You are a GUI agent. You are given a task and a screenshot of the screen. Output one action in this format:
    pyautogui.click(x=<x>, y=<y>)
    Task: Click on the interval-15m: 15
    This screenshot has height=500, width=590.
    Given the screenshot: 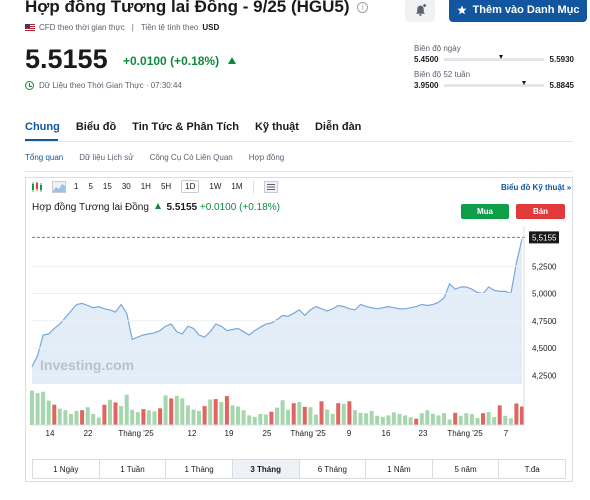 What is the action you would take?
    pyautogui.click(x=107, y=186)
    